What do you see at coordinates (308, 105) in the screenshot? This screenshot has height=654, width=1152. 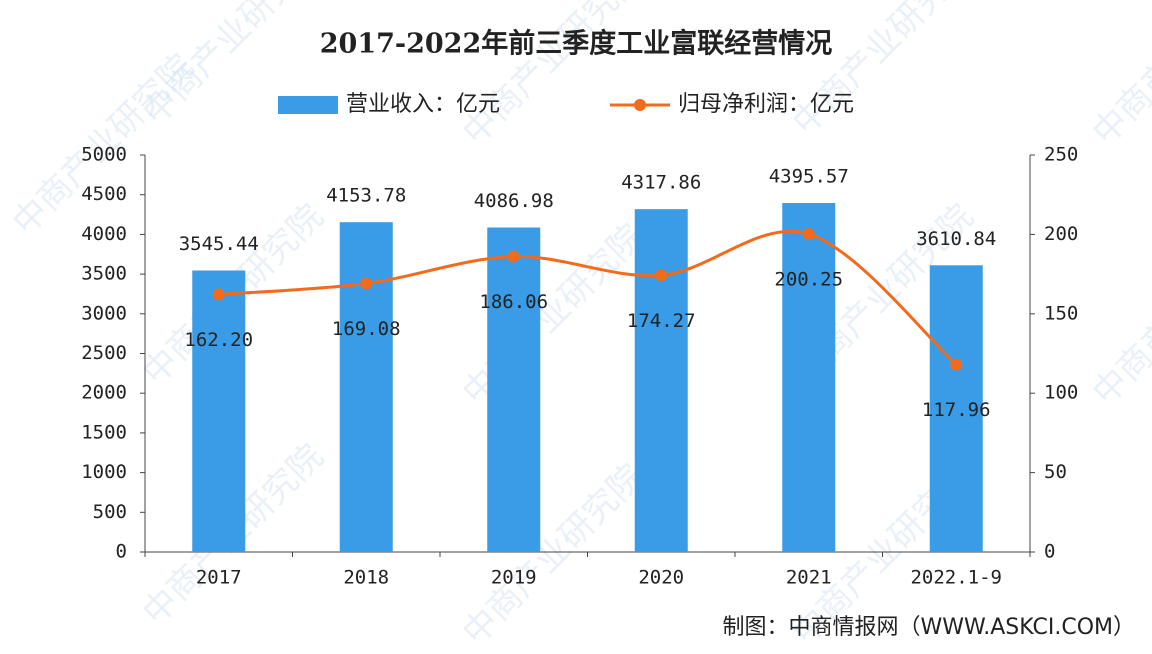 I see `legend-swatch` at bounding box center [308, 105].